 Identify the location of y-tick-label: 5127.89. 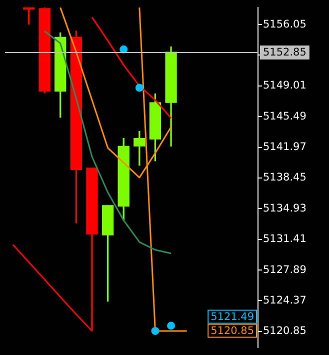
(284, 270).